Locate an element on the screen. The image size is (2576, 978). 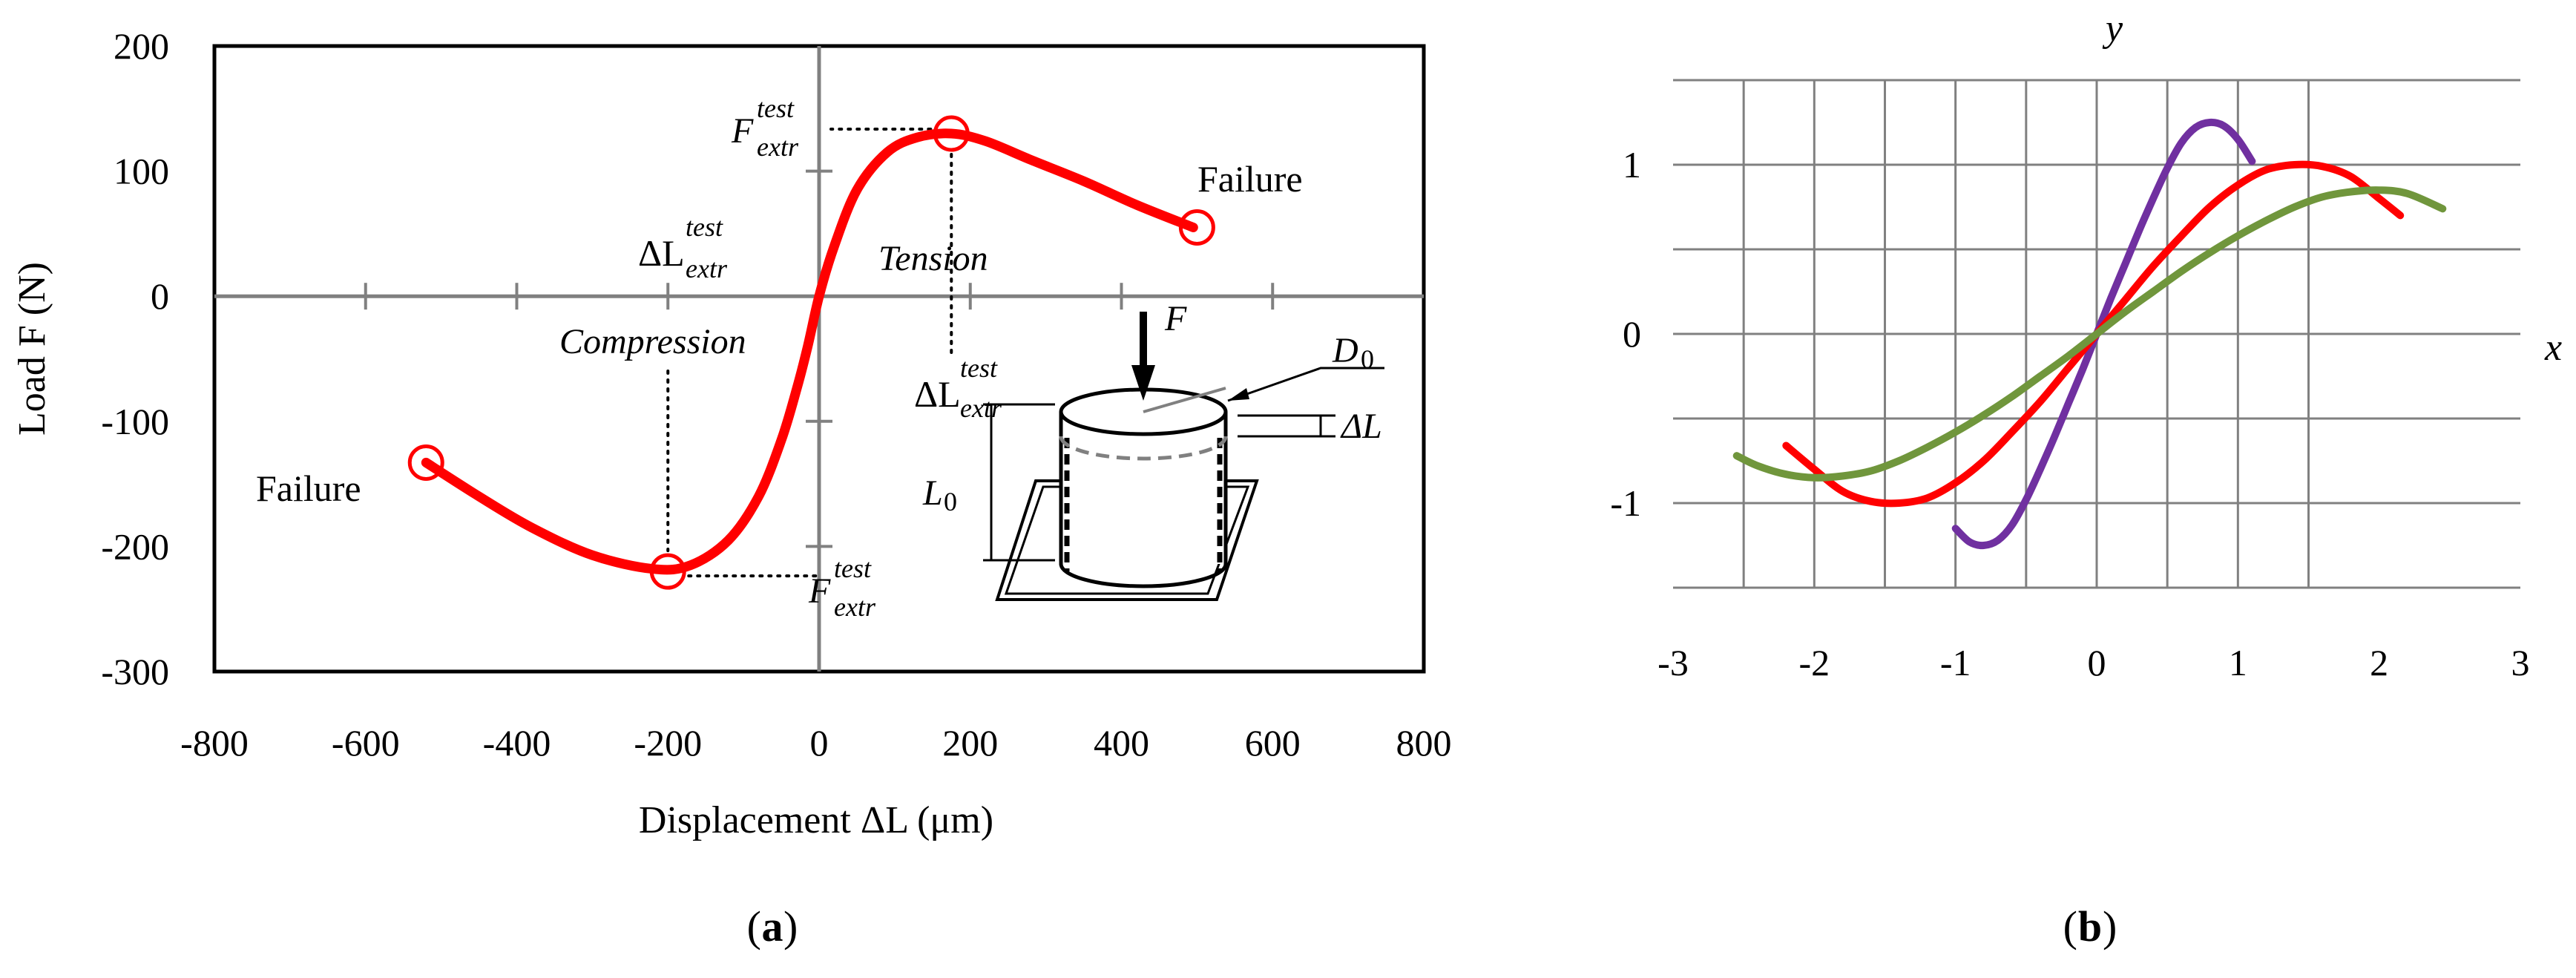
y-tick-label: 100 is located at coordinates (141, 171).